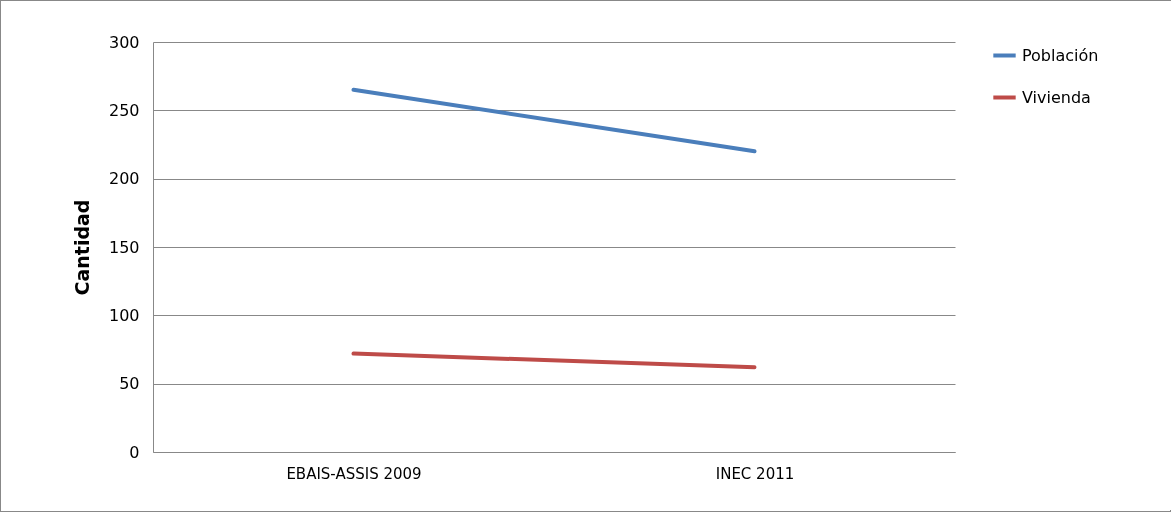  I want to click on y-tick-label: 300, so click(124, 42).